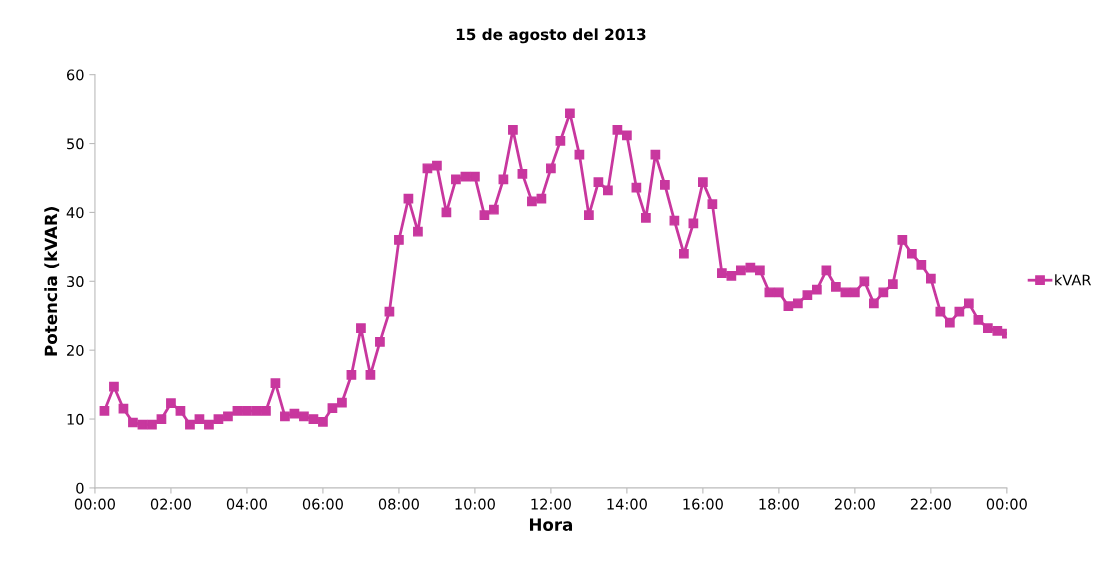 This screenshot has height=570, width=1104. I want to click on y-tick-label: 40, so click(75, 213).